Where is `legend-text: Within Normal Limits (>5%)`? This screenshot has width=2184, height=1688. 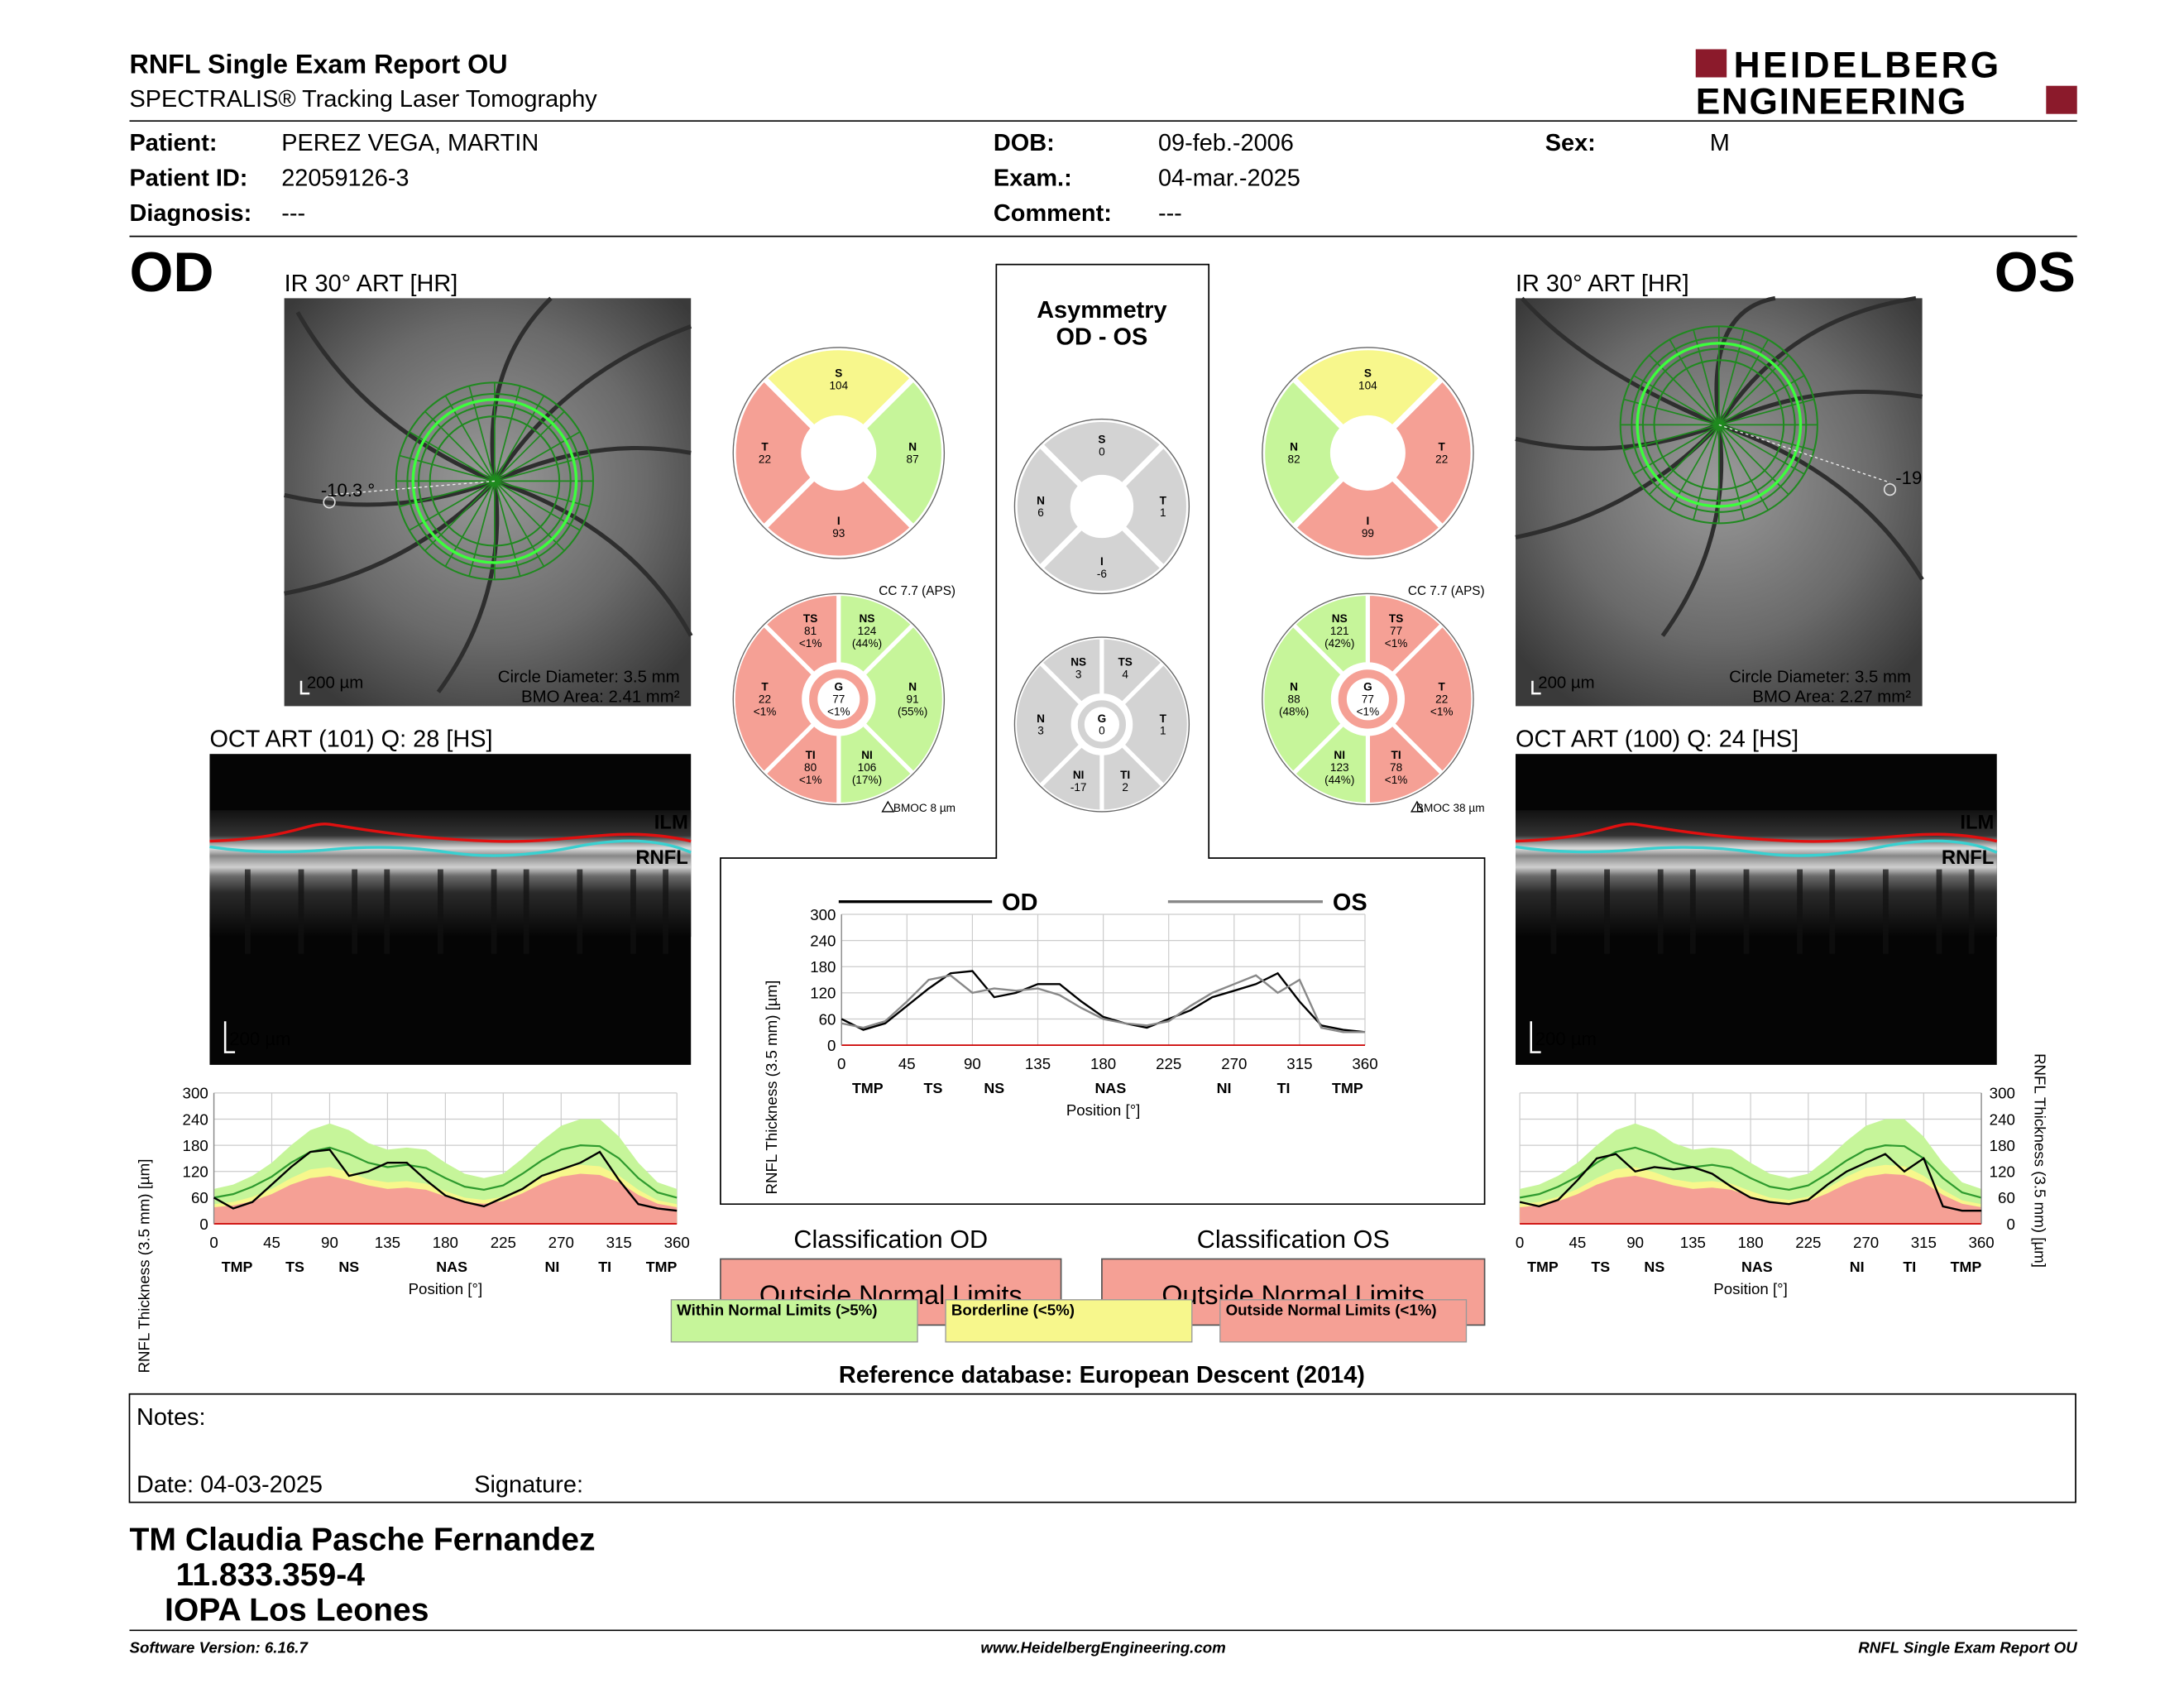 legend-text: Within Normal Limits (>5%) is located at coordinates (777, 1310).